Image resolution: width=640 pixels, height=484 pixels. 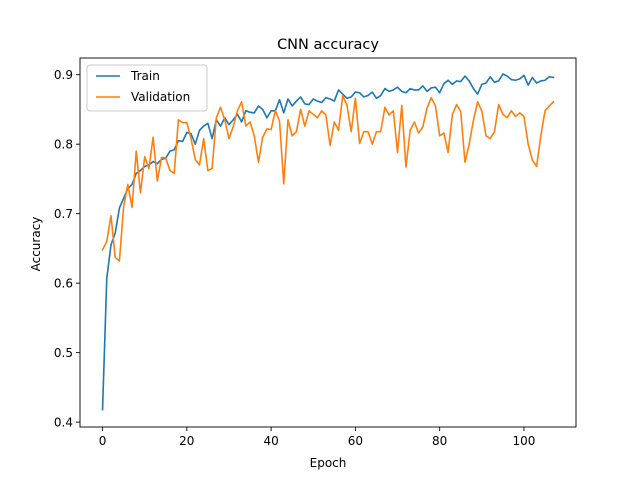 What do you see at coordinates (439, 441) in the screenshot?
I see `x-tick-label: 80` at bounding box center [439, 441].